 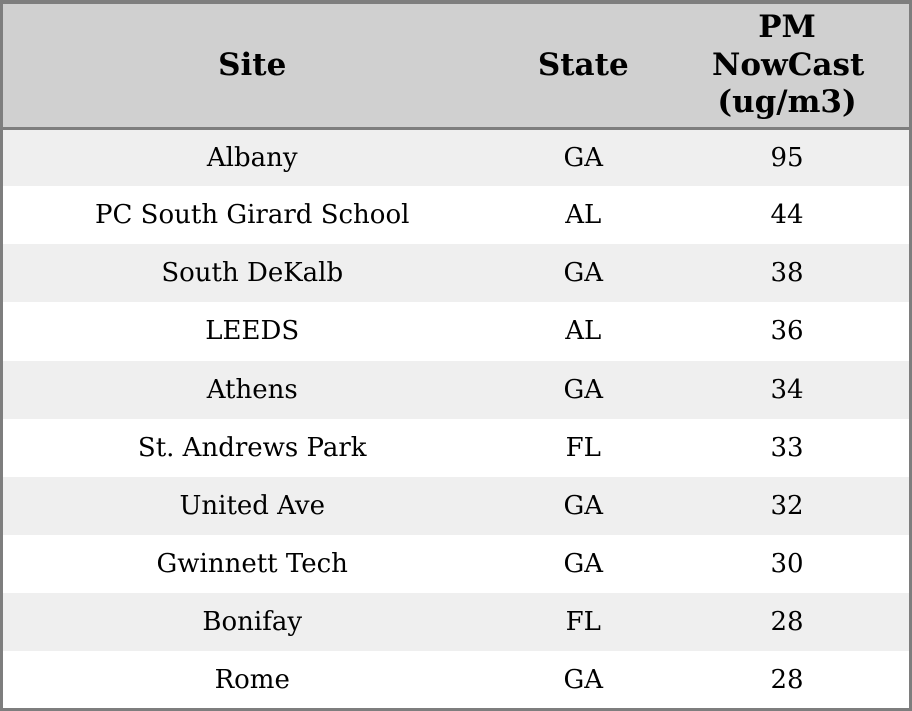 What do you see at coordinates (251, 680) in the screenshot?
I see `site-cell: Rome` at bounding box center [251, 680].